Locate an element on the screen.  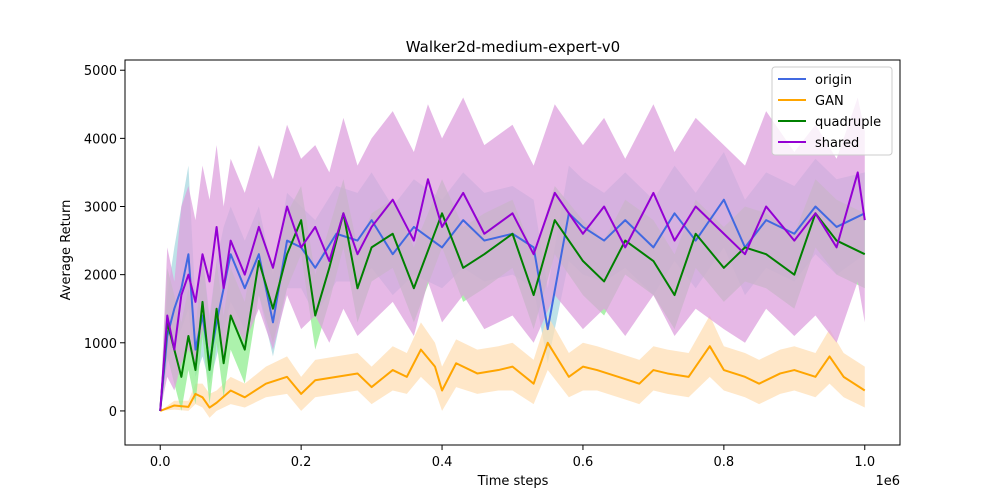
y-tick-label: 2000 is located at coordinates (100, 276).